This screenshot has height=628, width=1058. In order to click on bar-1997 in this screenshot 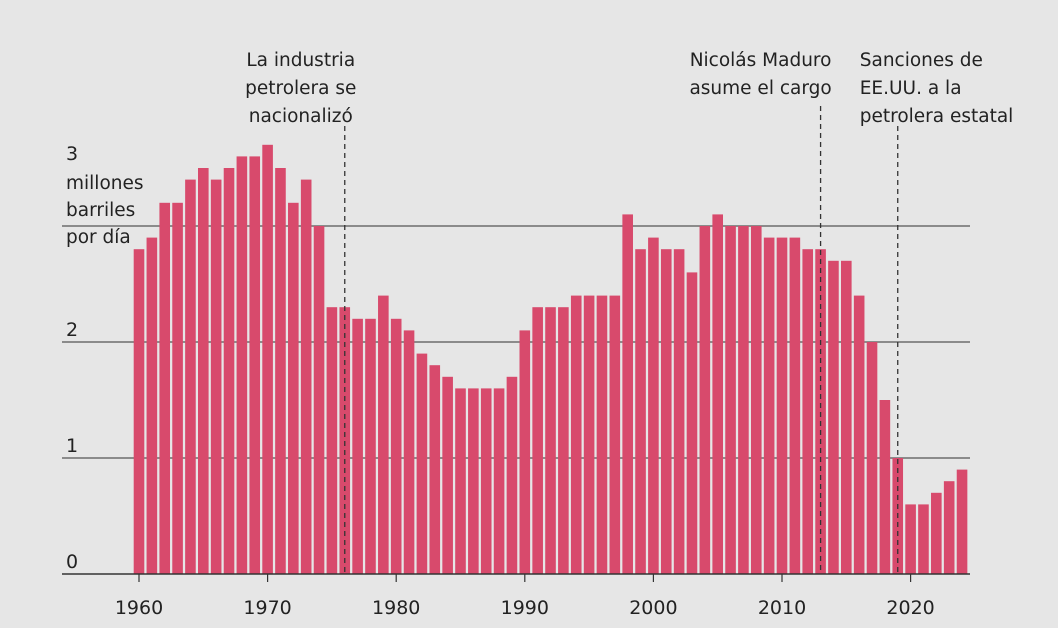, I will do `click(615, 434)`.